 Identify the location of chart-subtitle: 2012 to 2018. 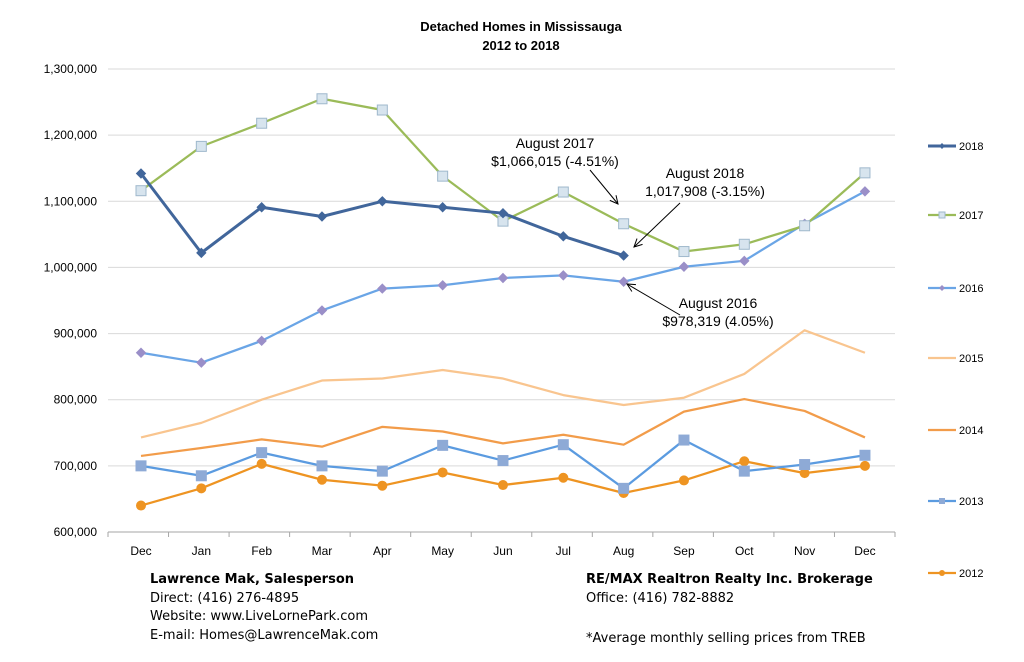
(520, 45).